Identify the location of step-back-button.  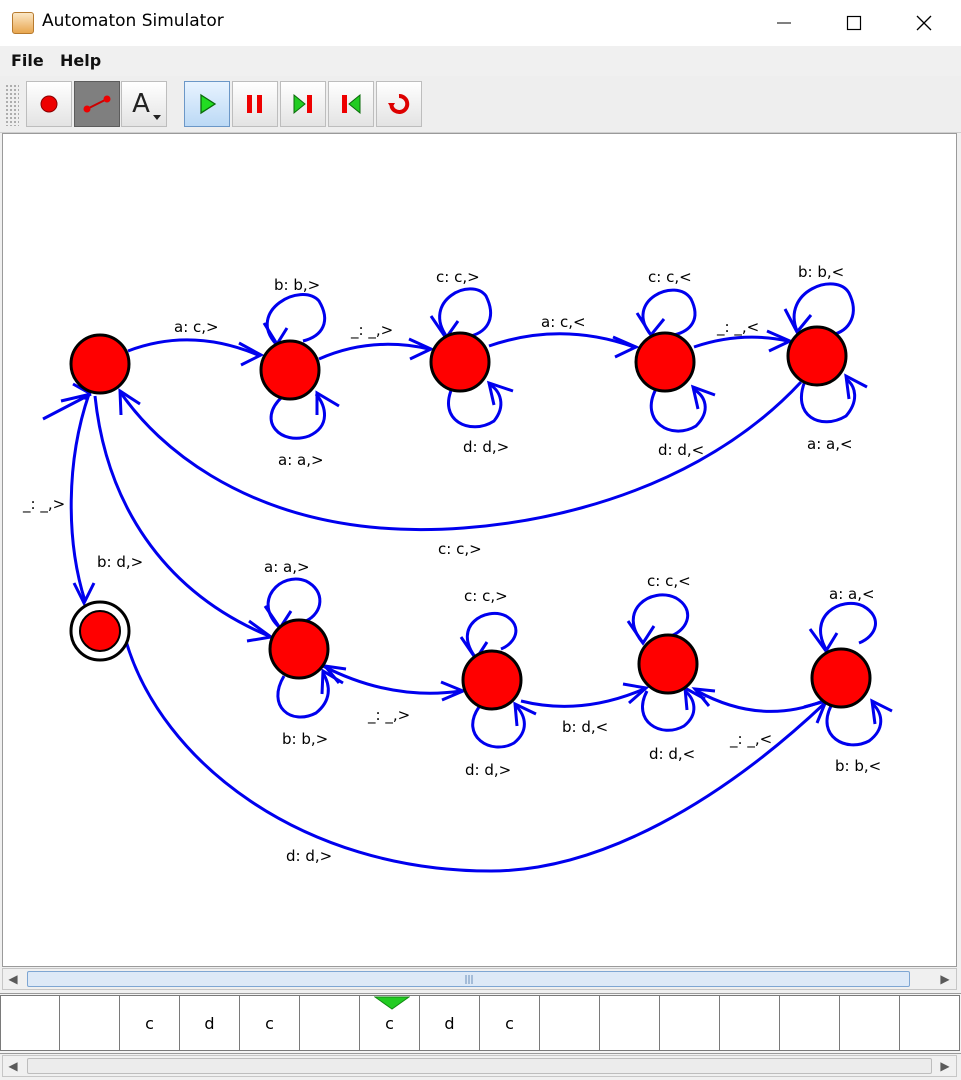
(351, 104).